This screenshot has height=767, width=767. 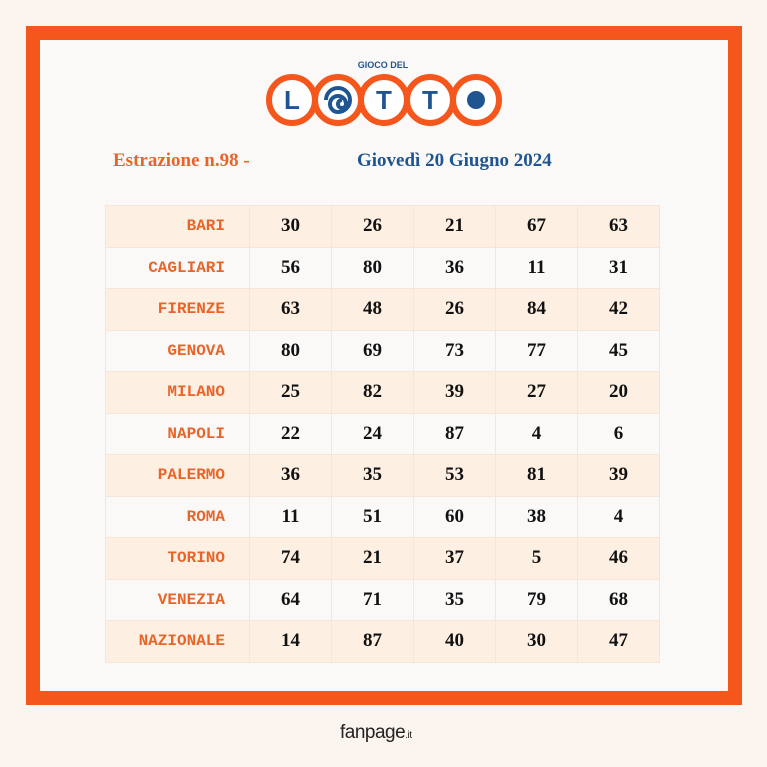 I want to click on table-row: NAZIONALE 14 87 40 30 47, so click(x=382, y=641).